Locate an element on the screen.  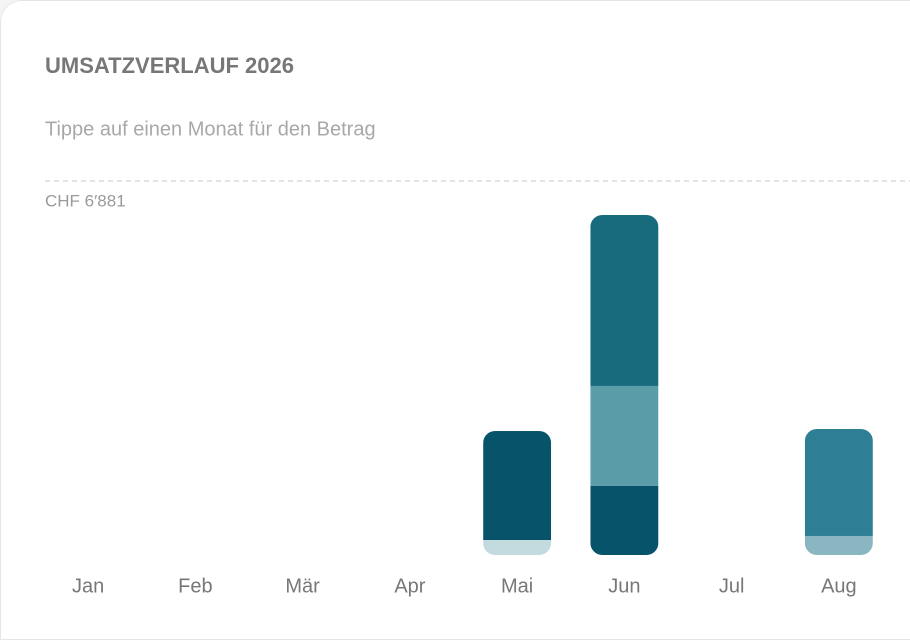
chart-title: UMSATZVERLAUF 2026 is located at coordinates (169, 65).